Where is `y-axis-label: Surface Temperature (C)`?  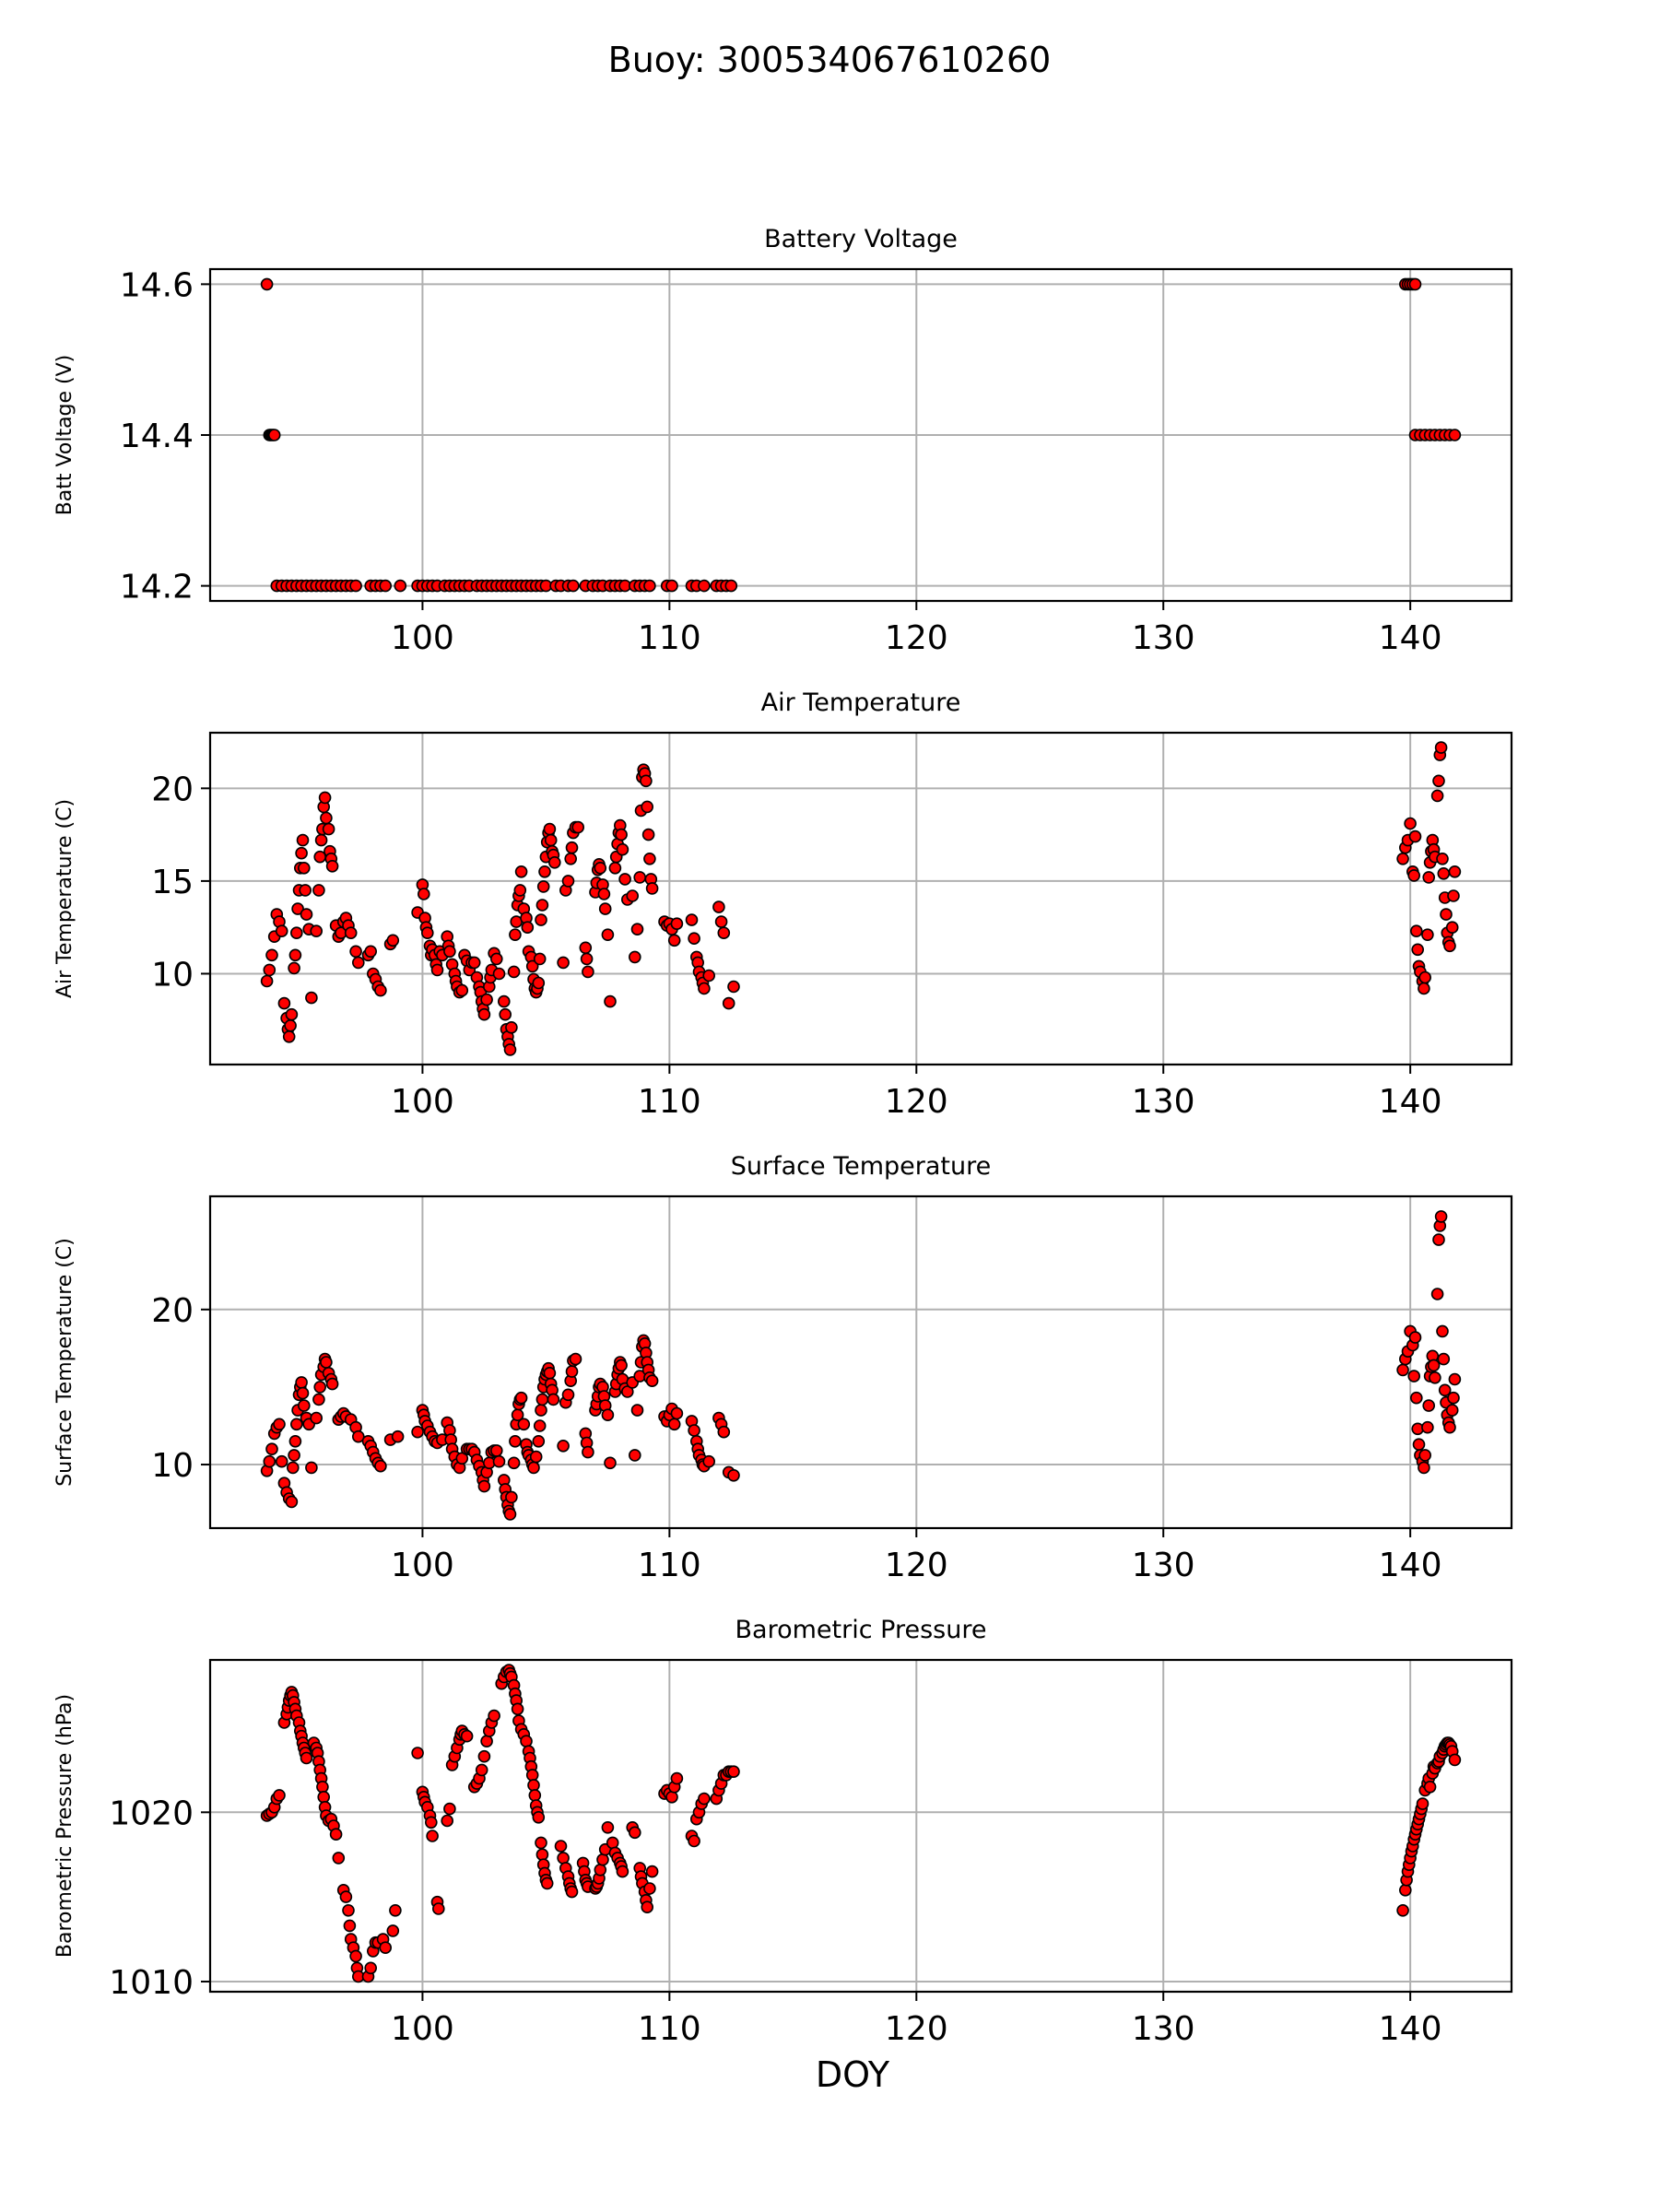
y-axis-label: Surface Temperature (C) is located at coordinates (64, 1362).